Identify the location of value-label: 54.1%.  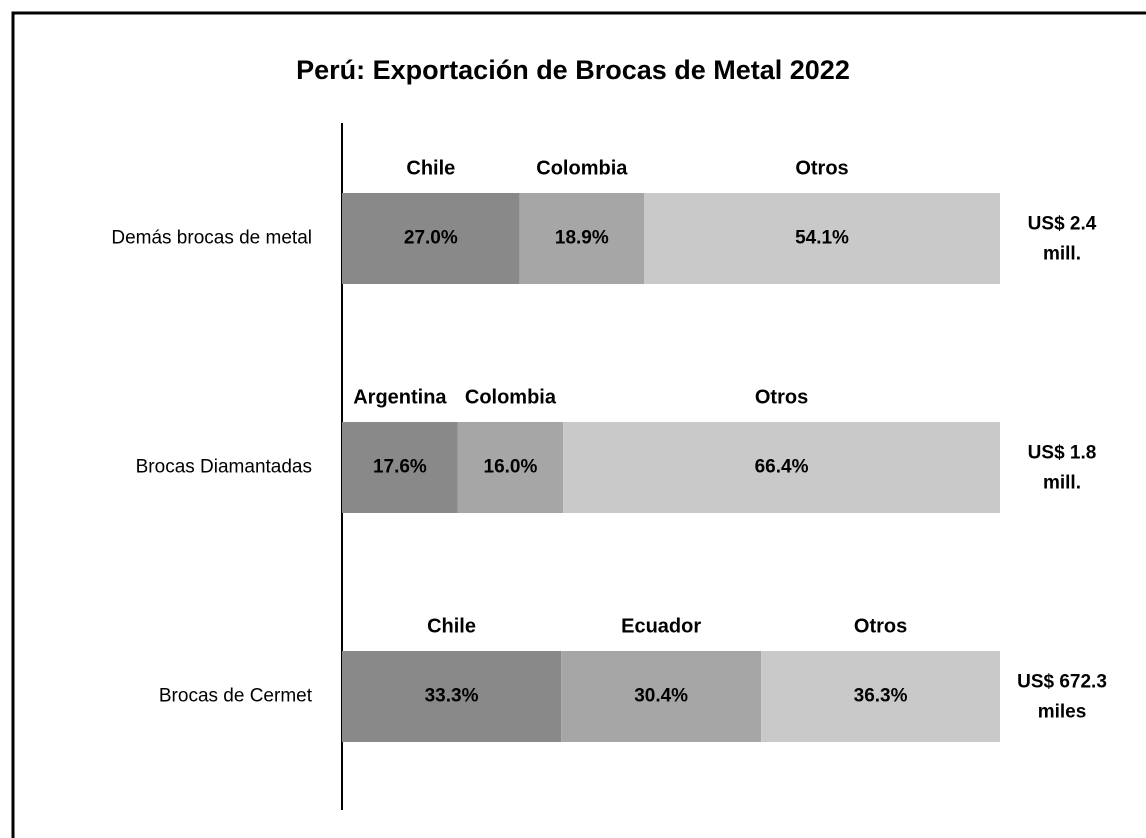
(822, 238).